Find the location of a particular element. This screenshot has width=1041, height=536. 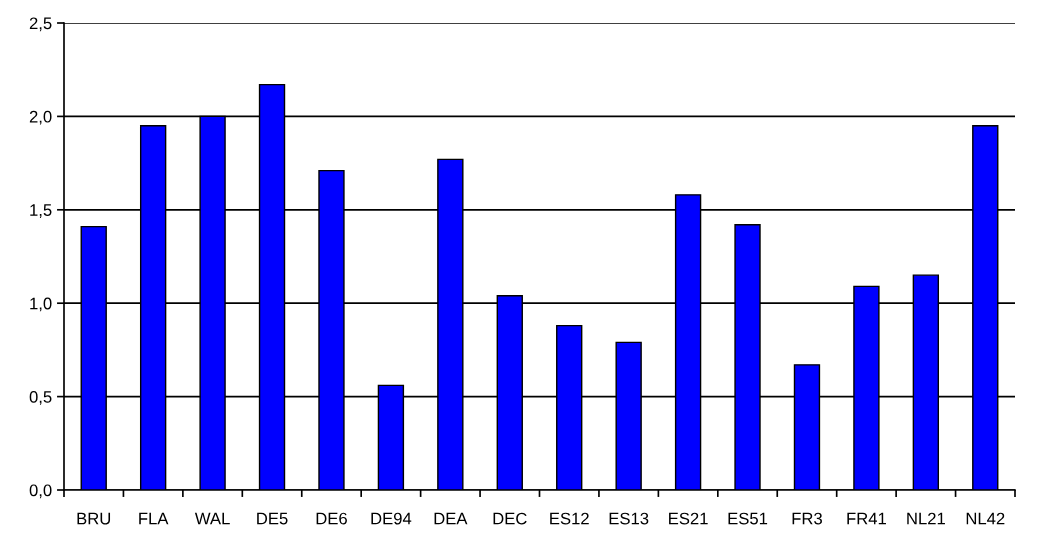

x-tick-label: WAL is located at coordinates (212, 518).